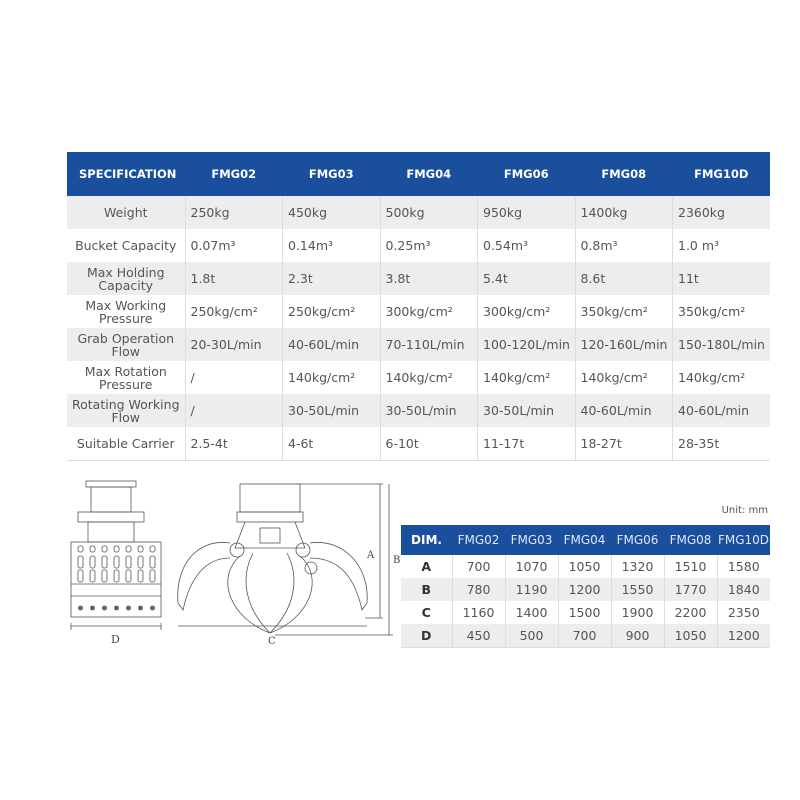 The width and height of the screenshot is (800, 800). What do you see at coordinates (690, 566) in the screenshot?
I see `table-cell: 1510` at bounding box center [690, 566].